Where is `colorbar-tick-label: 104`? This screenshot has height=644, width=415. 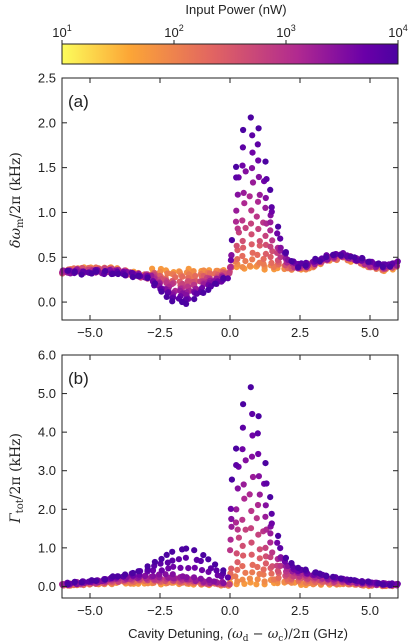 colorbar-tick-label: 104 is located at coordinates (397, 31).